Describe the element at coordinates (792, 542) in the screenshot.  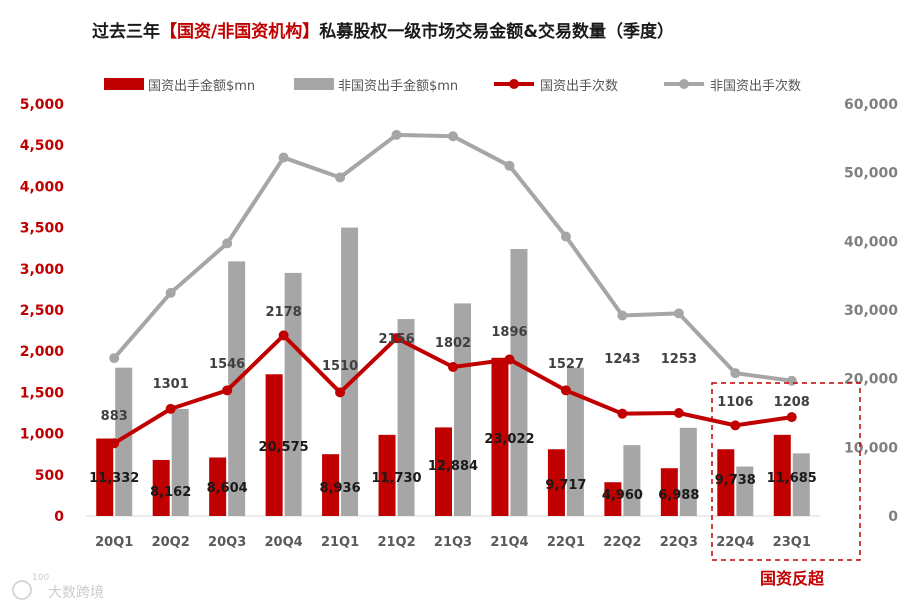
I see `x-tick-label: 23Q1` at that location.